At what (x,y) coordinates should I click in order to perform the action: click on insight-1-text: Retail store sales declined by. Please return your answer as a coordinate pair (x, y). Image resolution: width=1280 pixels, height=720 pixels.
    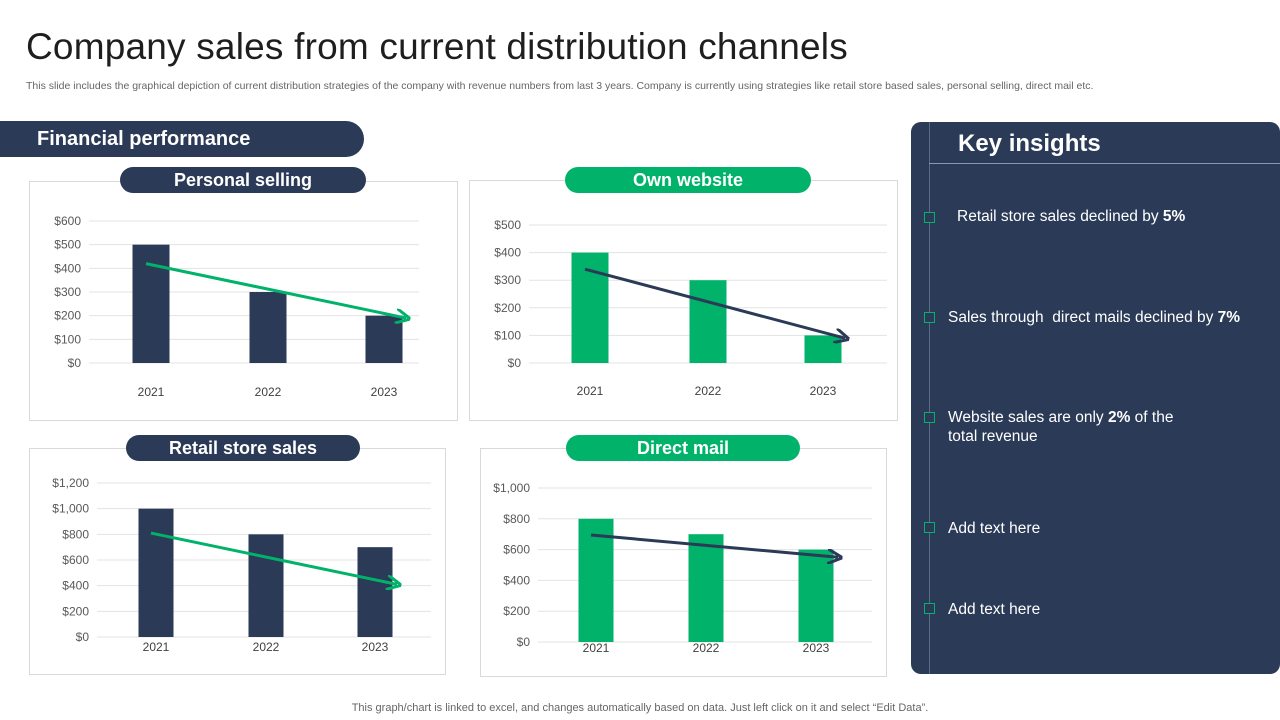
    Looking at the image, I should click on (1060, 216).